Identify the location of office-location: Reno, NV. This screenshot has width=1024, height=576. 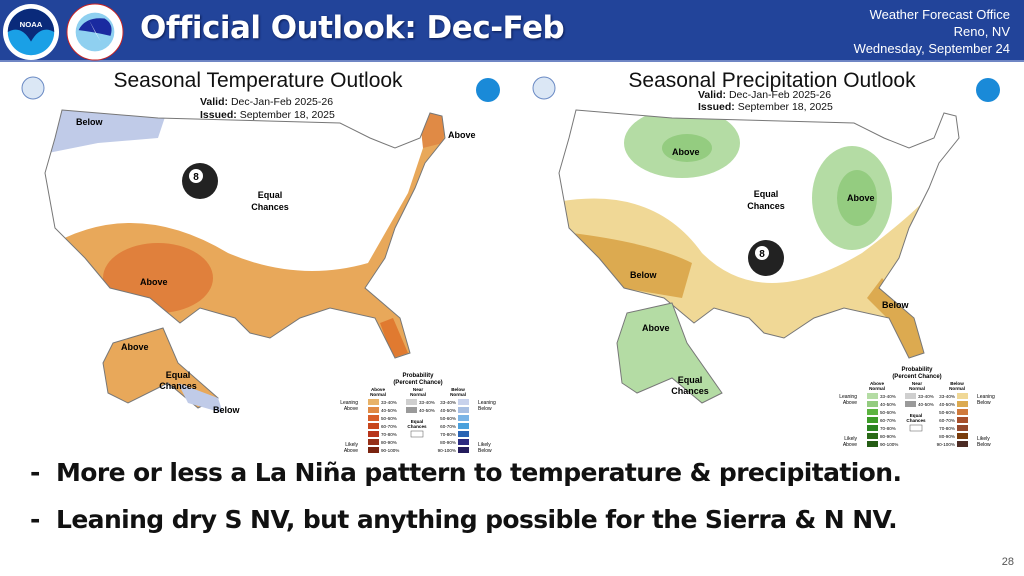
(981, 31).